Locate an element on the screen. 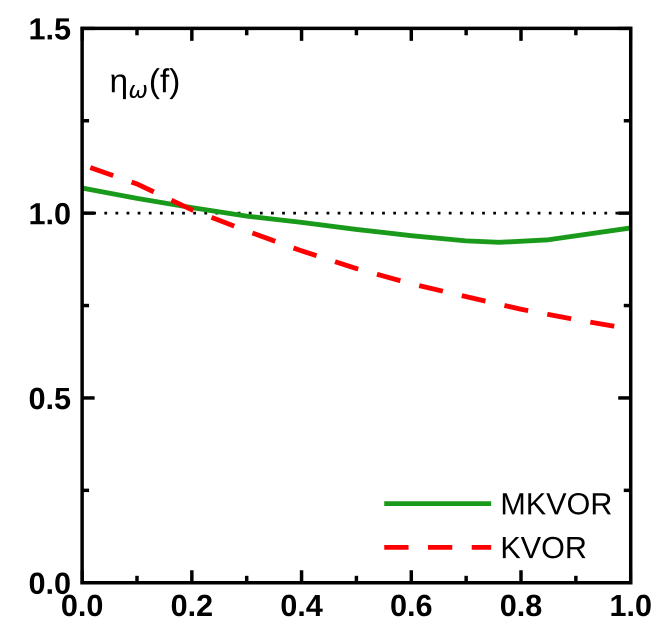 Image resolution: width=657 pixels, height=630 pixels. annotation: η$_{ω}$(f) is located at coordinates (144, 84).